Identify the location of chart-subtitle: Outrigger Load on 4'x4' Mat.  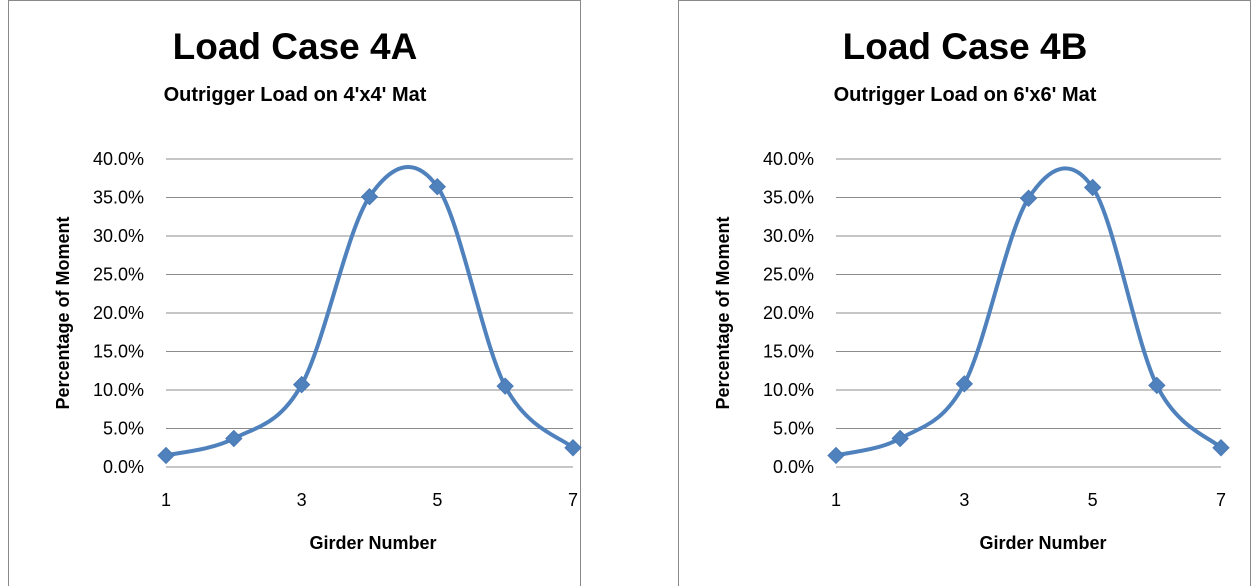
(295, 95).